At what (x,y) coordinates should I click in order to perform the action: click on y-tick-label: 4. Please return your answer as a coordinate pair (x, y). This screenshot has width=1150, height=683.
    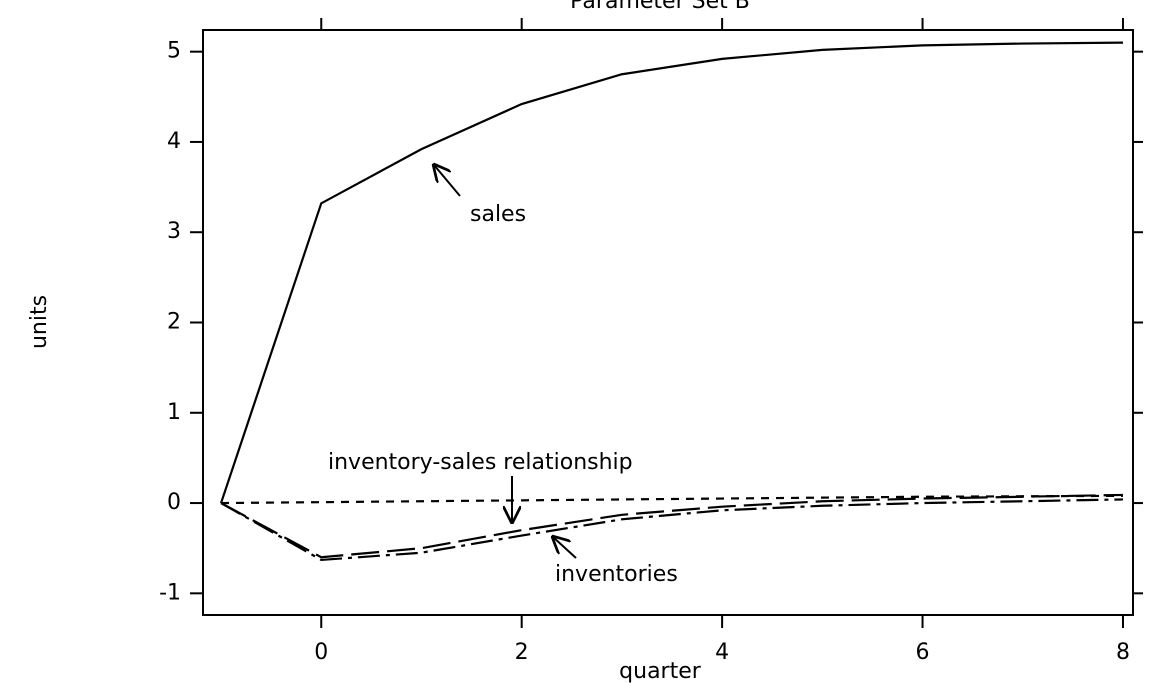
    Looking at the image, I should click on (174, 141).